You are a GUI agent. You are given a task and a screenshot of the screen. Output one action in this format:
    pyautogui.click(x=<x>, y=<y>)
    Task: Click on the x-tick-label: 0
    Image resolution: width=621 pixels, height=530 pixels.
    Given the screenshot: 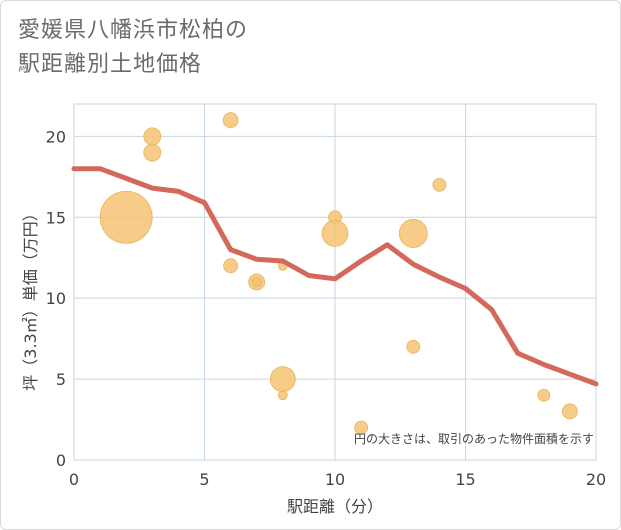 What is the action you would take?
    pyautogui.click(x=74, y=479)
    